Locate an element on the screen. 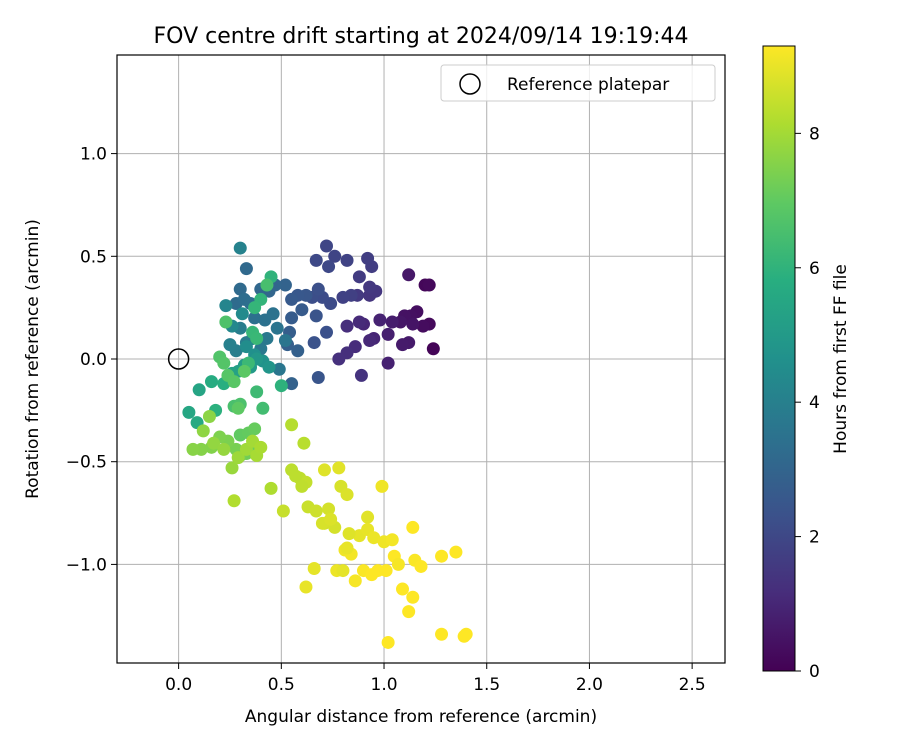 The image size is (900, 750). reference-marker is located at coordinates (178, 359).